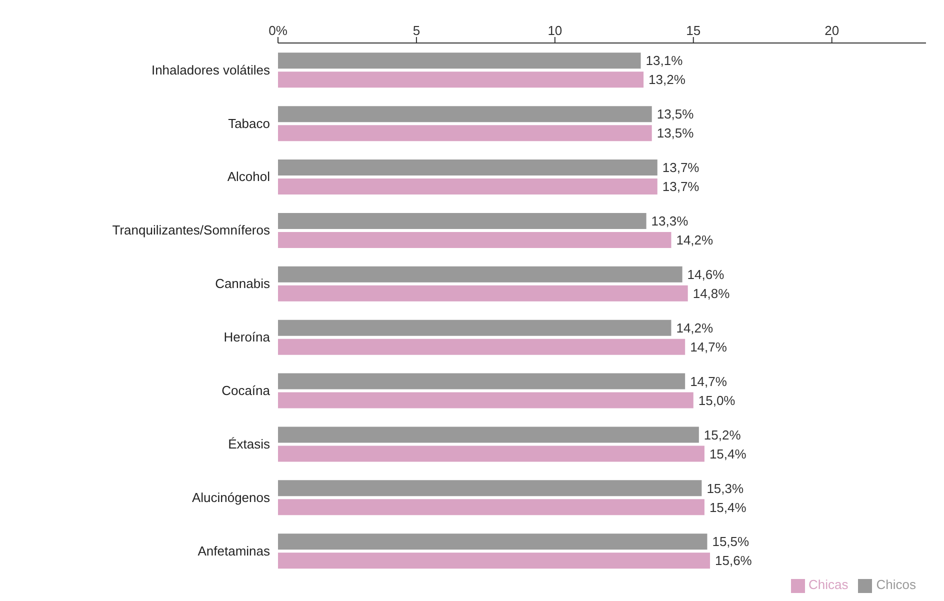 This screenshot has width=944, height=601. I want to click on x-tick-label: 10, so click(555, 30).